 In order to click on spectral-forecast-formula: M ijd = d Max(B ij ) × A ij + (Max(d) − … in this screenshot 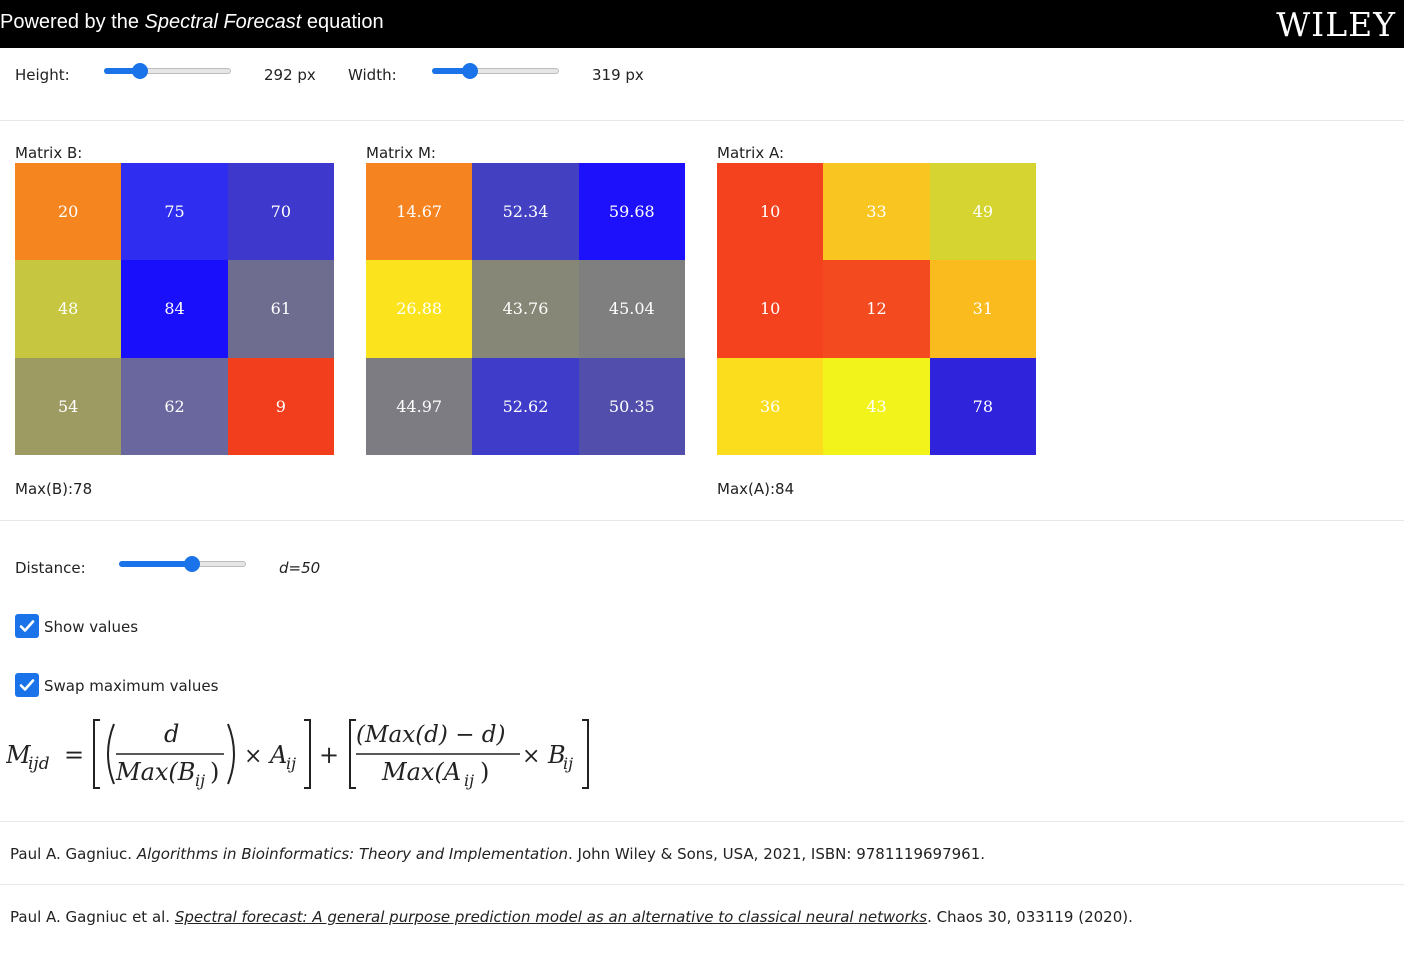, I will do `click(297, 754)`.